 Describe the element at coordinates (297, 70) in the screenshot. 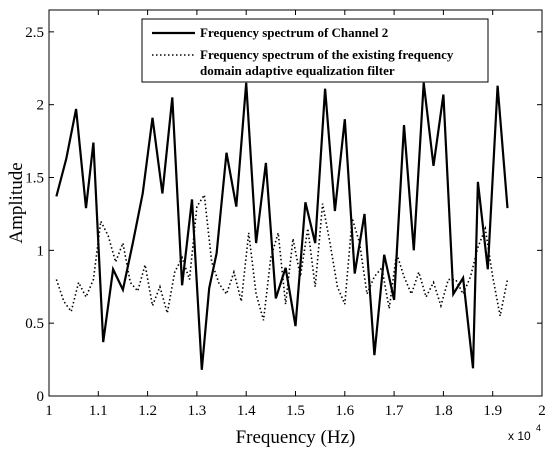

I see `legend-label-line-2: domain adaptive equalization filter` at that location.